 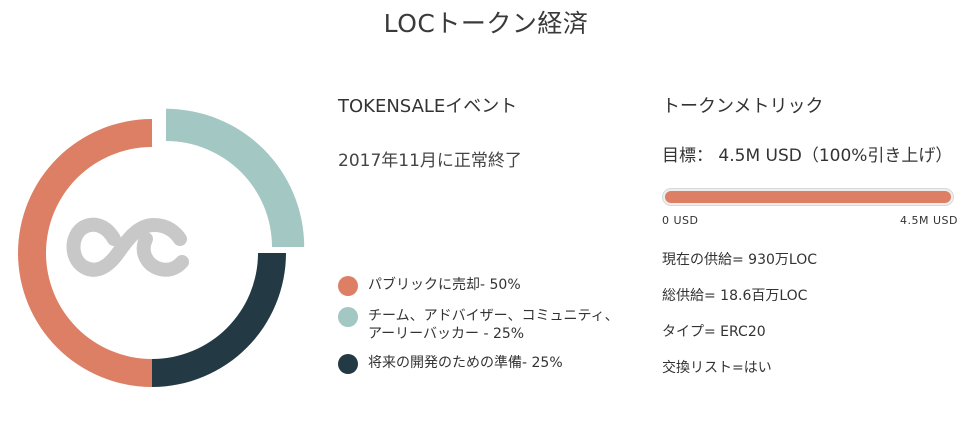 What do you see at coordinates (743, 106) in the screenshot?
I see `token-metrics-heading: トークンメトリック` at bounding box center [743, 106].